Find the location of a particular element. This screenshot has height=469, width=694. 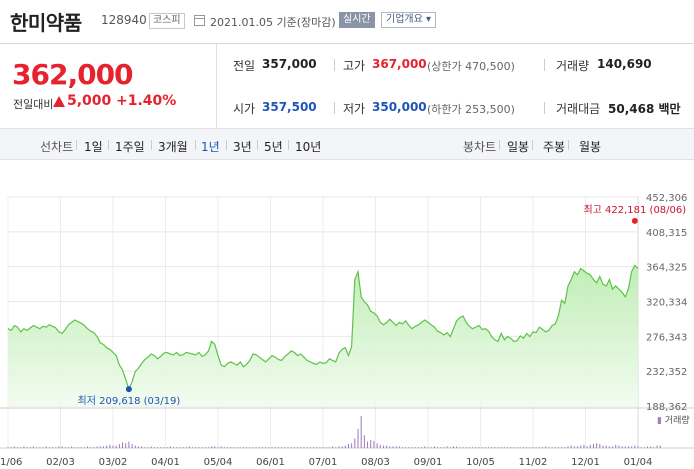

tab-10year: 10년 is located at coordinates (308, 147).